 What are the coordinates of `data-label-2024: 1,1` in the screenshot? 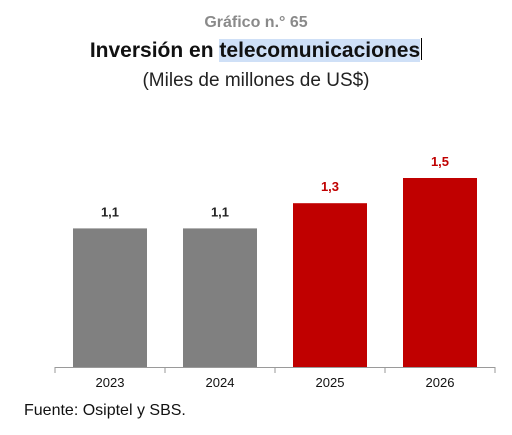 It's located at (220, 211).